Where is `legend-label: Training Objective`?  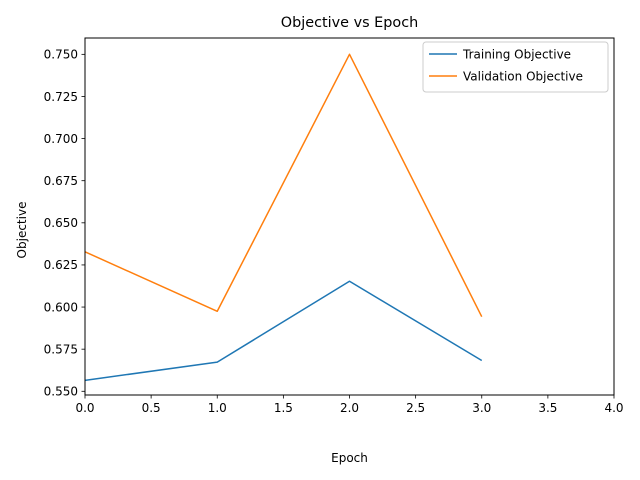 legend-label: Training Objective is located at coordinates (516, 55).